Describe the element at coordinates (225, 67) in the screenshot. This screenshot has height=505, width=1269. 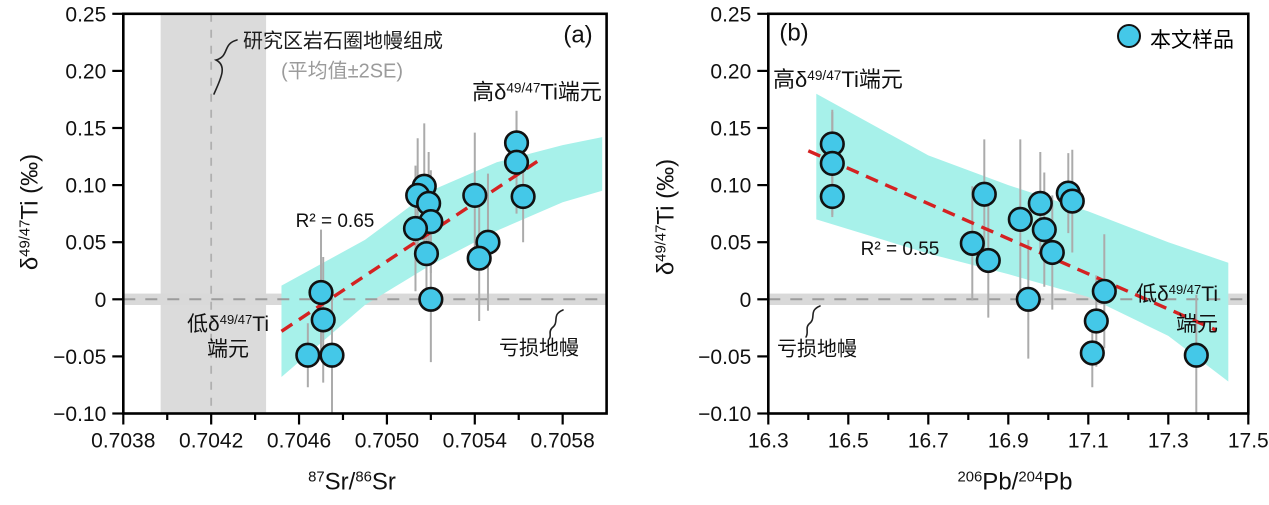
I see `mantle-note-squiggle` at that location.